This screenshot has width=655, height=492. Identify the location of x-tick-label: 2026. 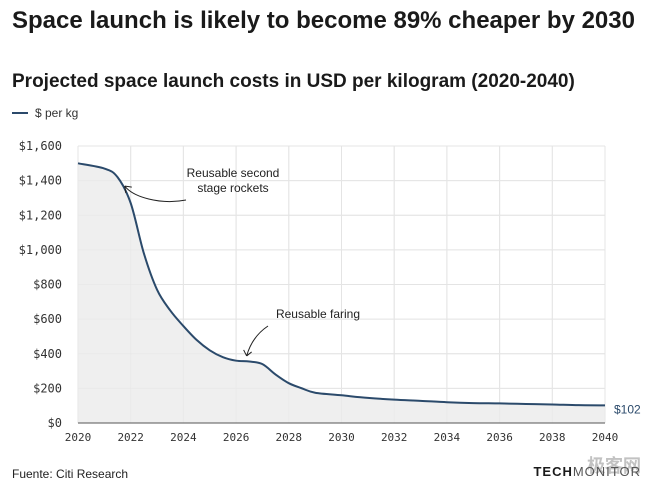
(236, 437).